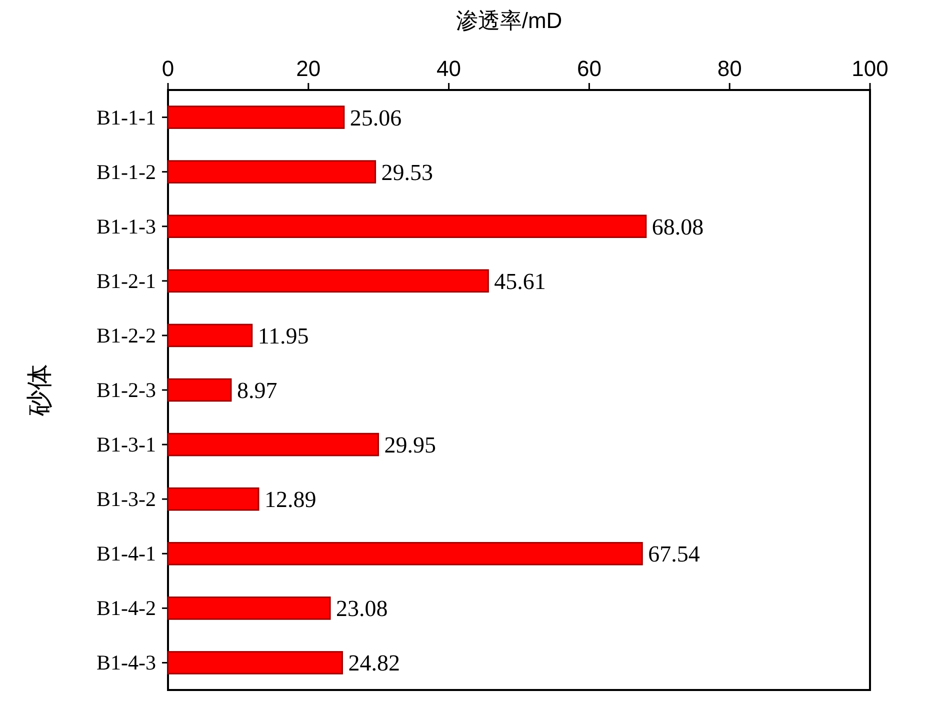 The width and height of the screenshot is (945, 709). What do you see at coordinates (126, 335) in the screenshot?
I see `y-tick-label: B1-2-2` at bounding box center [126, 335].